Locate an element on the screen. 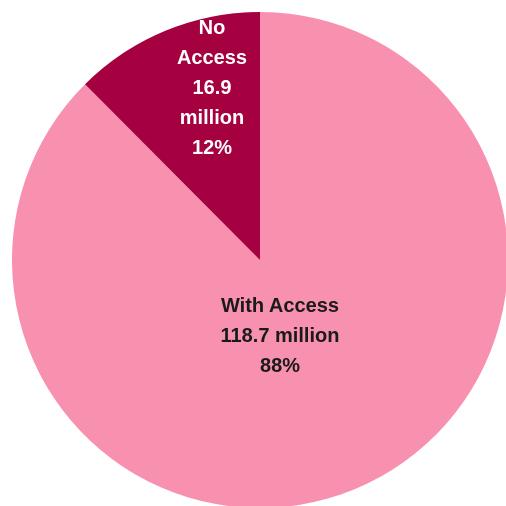 This screenshot has height=506, width=506. slice-label-with-access-value: 118.7 million is located at coordinates (280, 336).